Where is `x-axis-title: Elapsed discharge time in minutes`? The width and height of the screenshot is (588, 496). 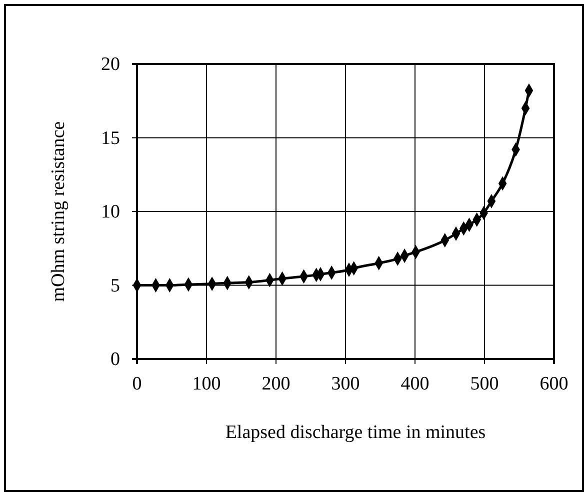 x-axis-title: Elapsed discharge time in minutes is located at coordinates (355, 432).